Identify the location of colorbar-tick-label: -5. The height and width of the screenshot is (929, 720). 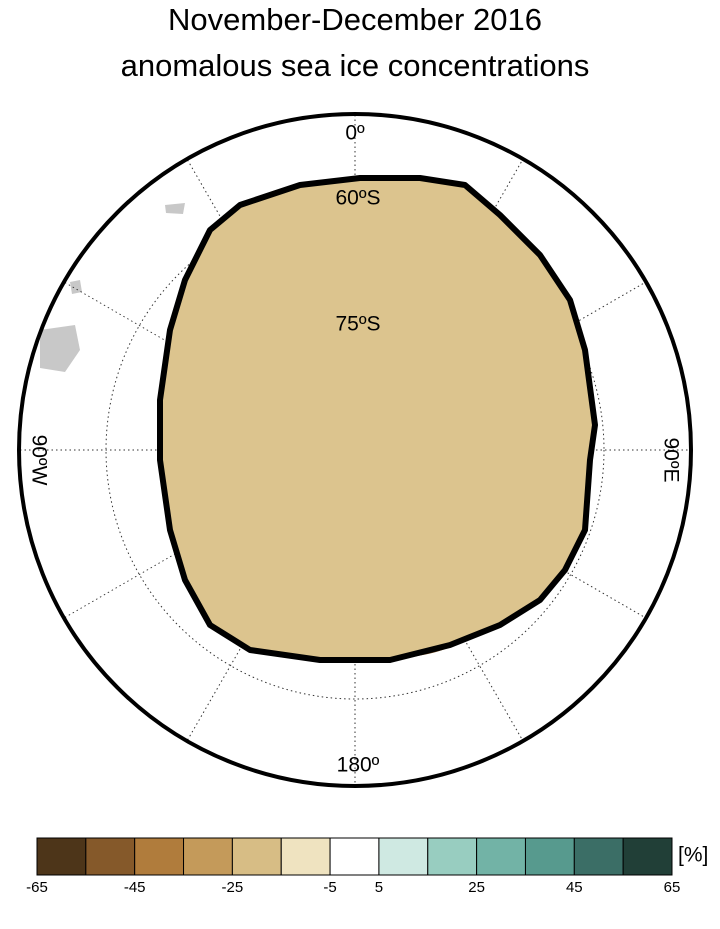
(329, 887).